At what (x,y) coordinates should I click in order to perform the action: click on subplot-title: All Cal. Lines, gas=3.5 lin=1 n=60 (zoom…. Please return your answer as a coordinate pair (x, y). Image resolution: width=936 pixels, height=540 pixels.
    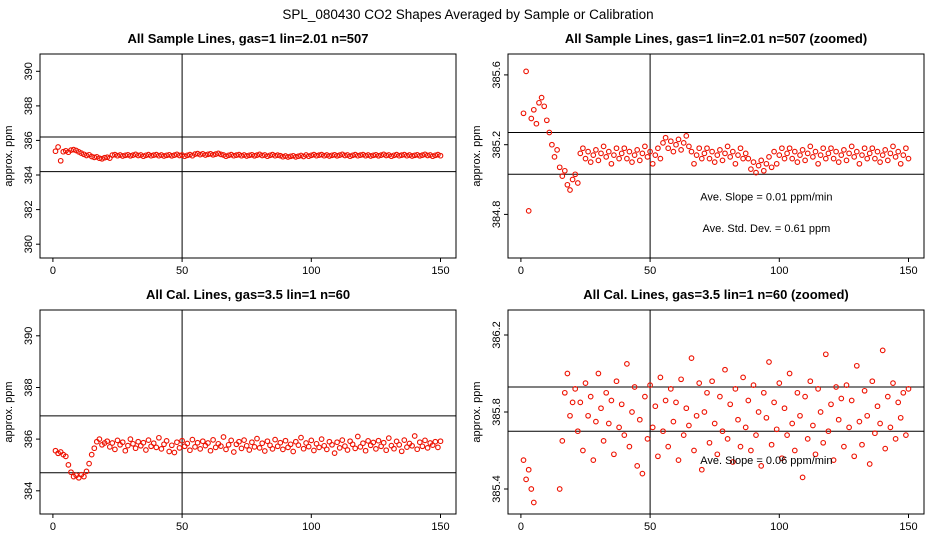
    Looking at the image, I should click on (716, 294).